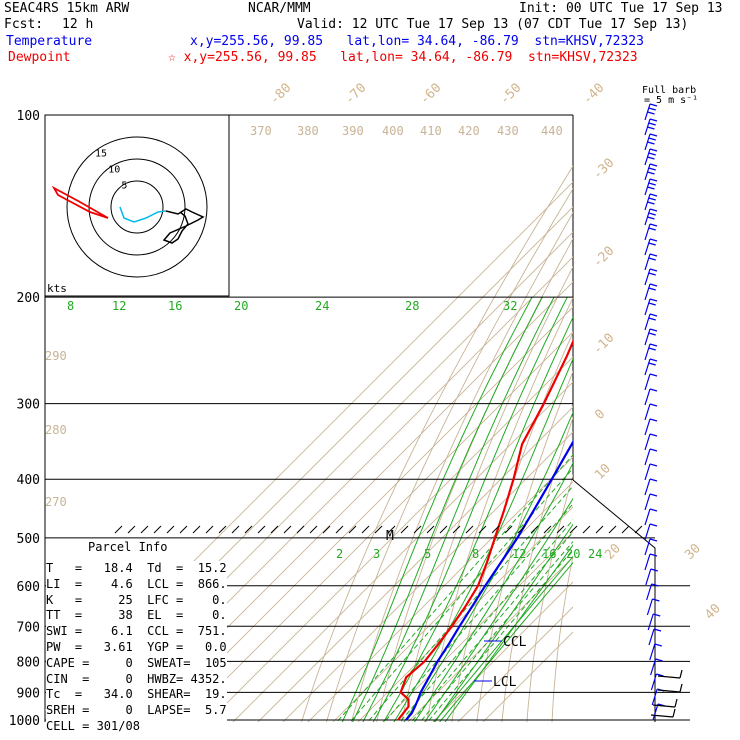 The width and height of the screenshot is (740, 740). What do you see at coordinates (573, 554) in the screenshot?
I see `mixing-ratio-label: 20` at bounding box center [573, 554].